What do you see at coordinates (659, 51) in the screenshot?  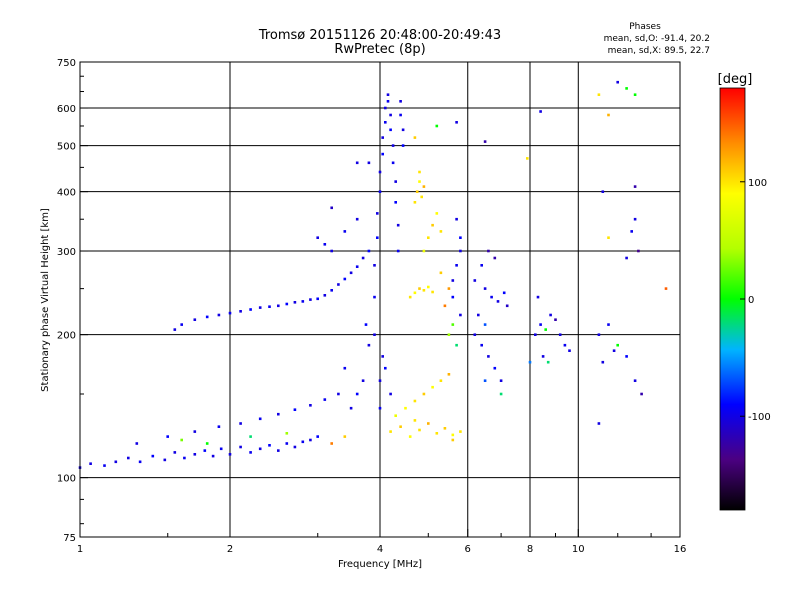 I see `stats-x-line: mean, sd,X: 89.5, 22.7` at bounding box center [659, 51].